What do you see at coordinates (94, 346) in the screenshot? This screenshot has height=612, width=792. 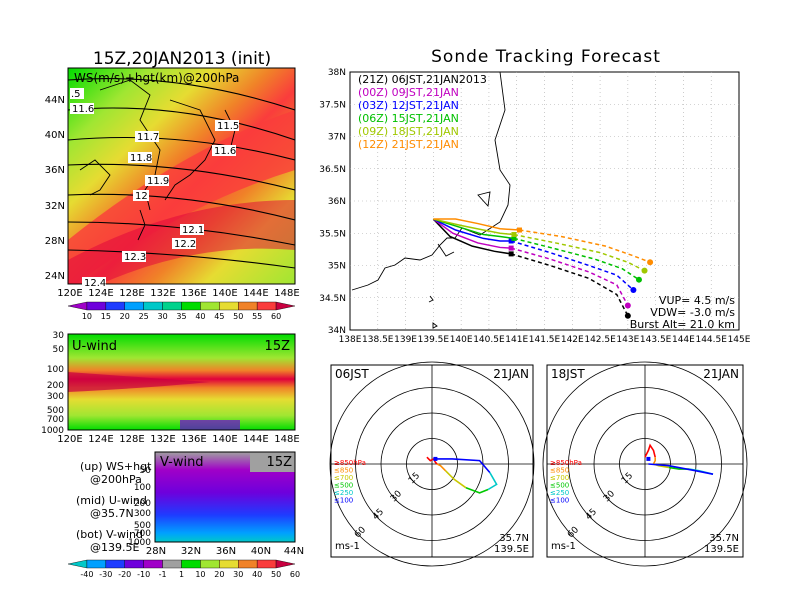 I see `u-wind-label: U-wind` at bounding box center [94, 346].